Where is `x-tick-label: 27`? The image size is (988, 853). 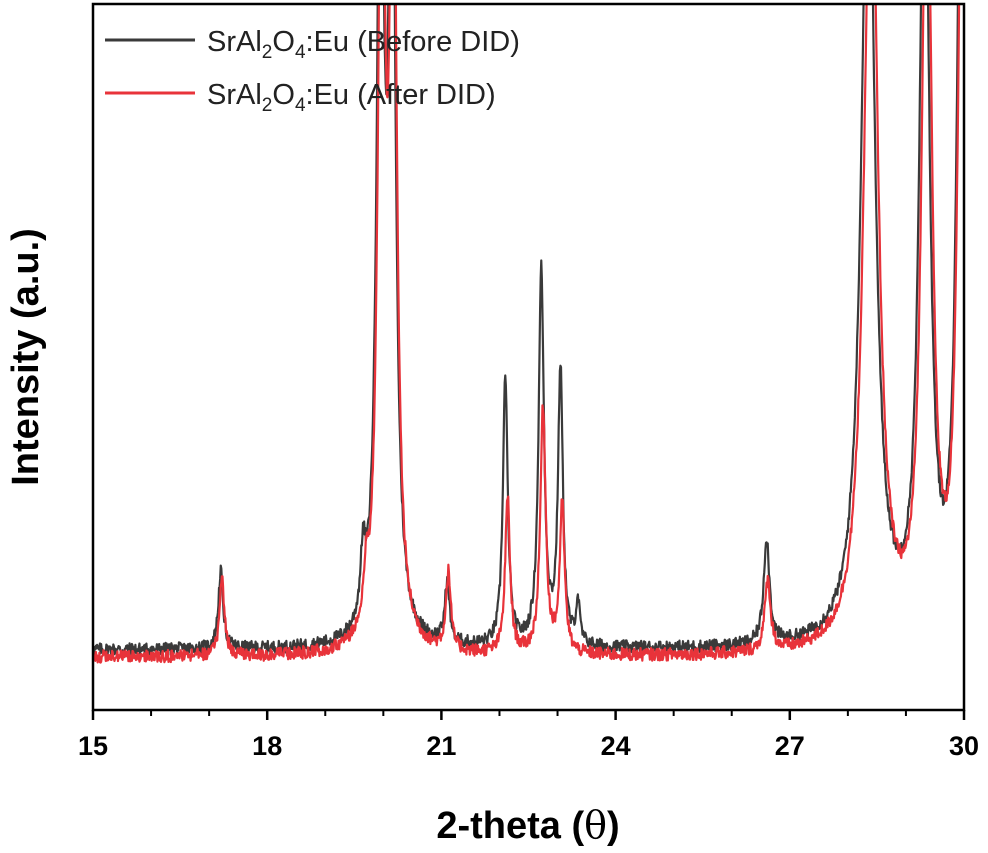 x-tick-label: 27 is located at coordinates (790, 746).